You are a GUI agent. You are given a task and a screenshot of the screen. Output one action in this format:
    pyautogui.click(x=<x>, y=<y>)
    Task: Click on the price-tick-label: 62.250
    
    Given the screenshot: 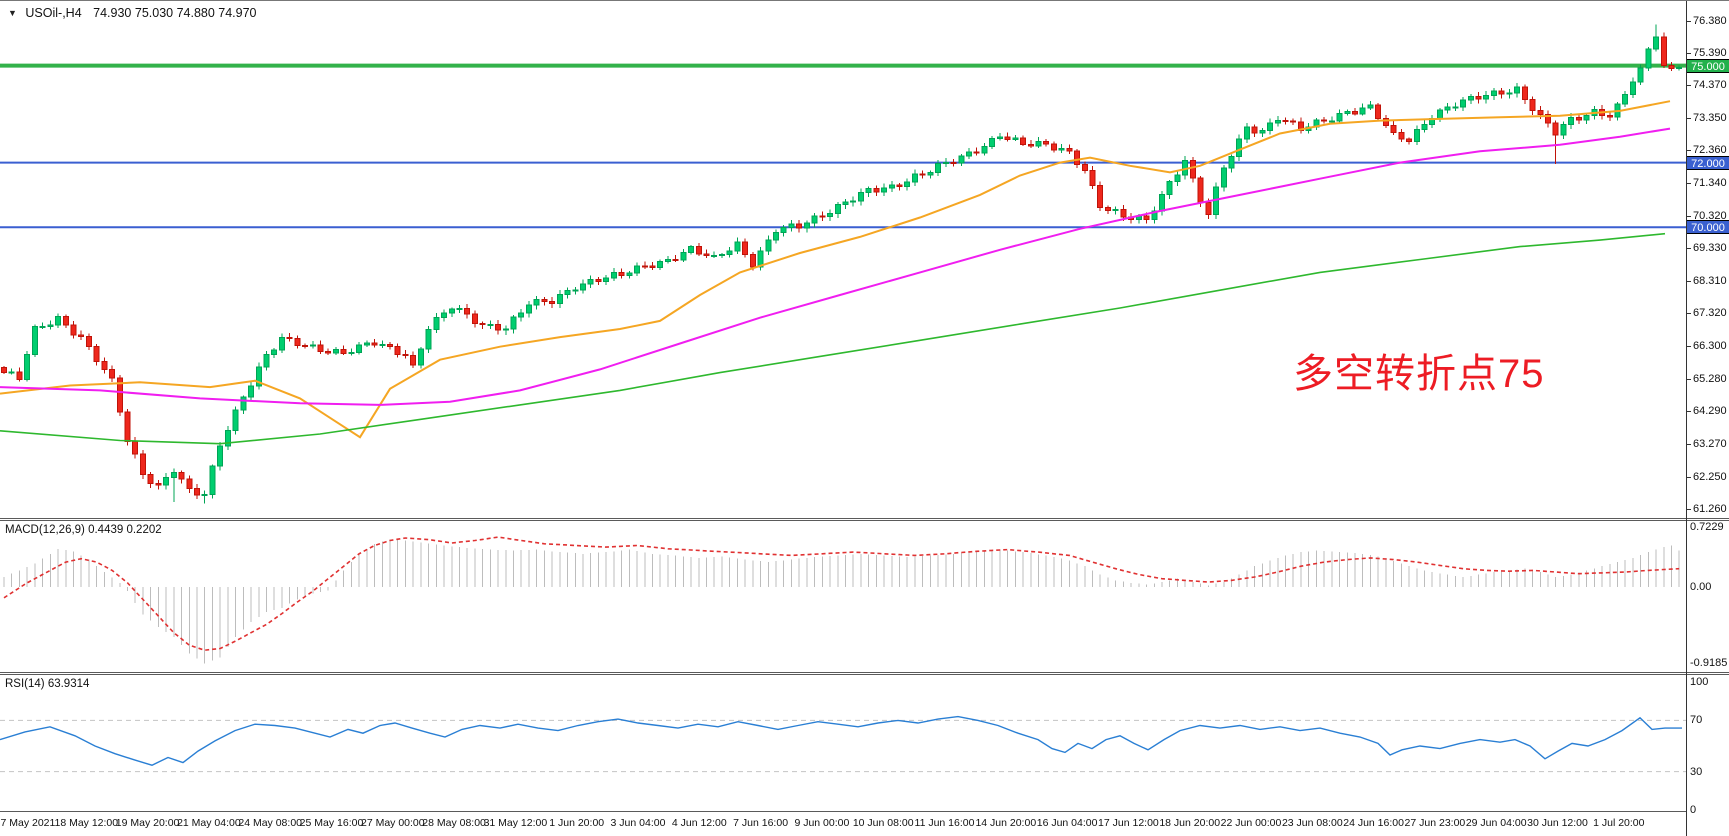 What is the action you would take?
    pyautogui.click(x=1707, y=477)
    